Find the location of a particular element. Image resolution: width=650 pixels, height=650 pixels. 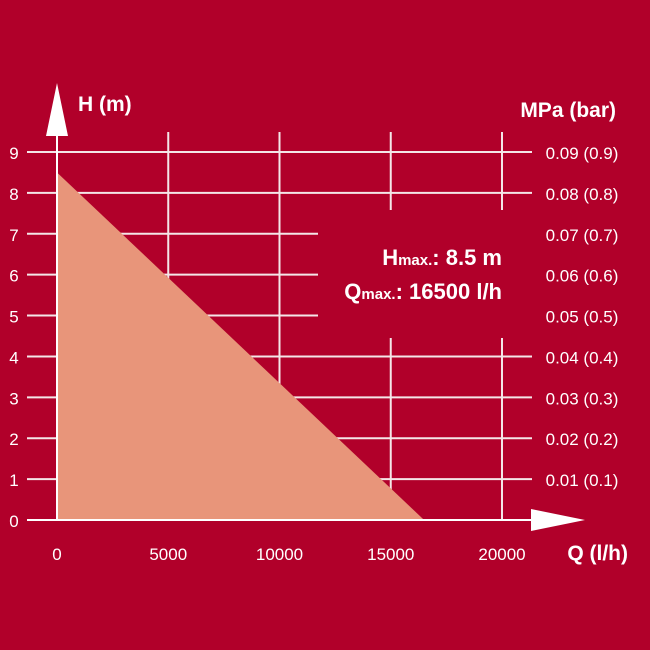

x-tick-label: 5000 is located at coordinates (168, 554).